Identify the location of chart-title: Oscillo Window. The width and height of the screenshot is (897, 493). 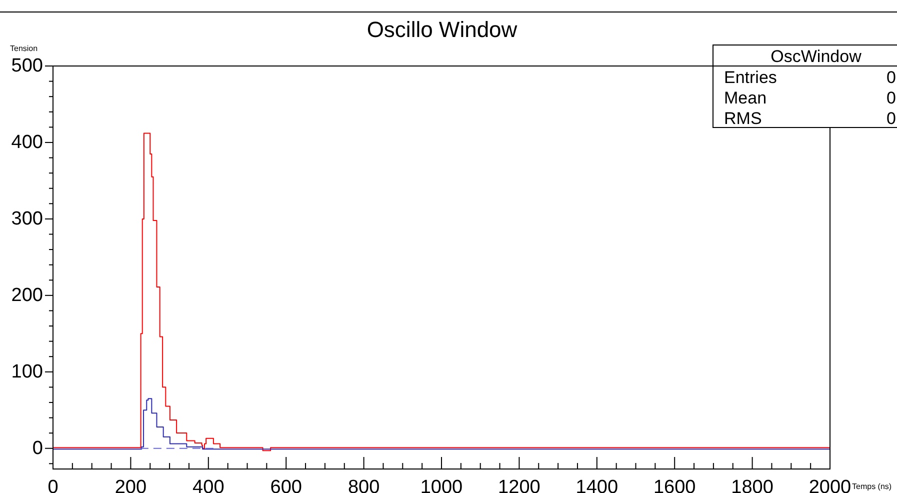
(442, 29).